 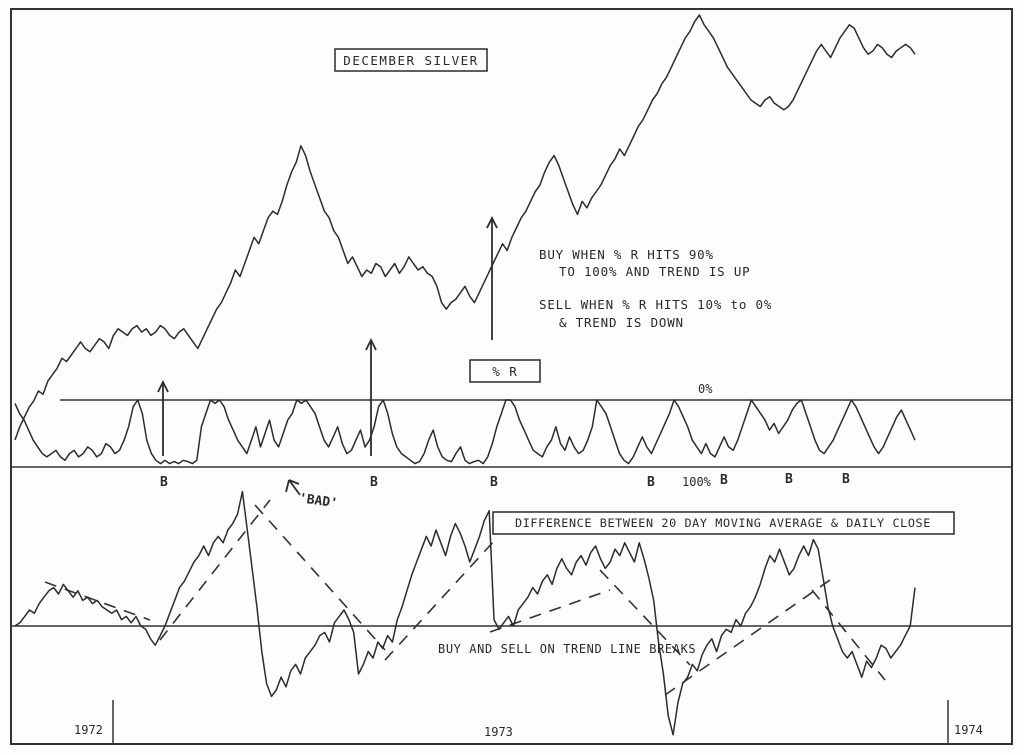 I want to click on percent-r-line, so click(x=465, y=432).